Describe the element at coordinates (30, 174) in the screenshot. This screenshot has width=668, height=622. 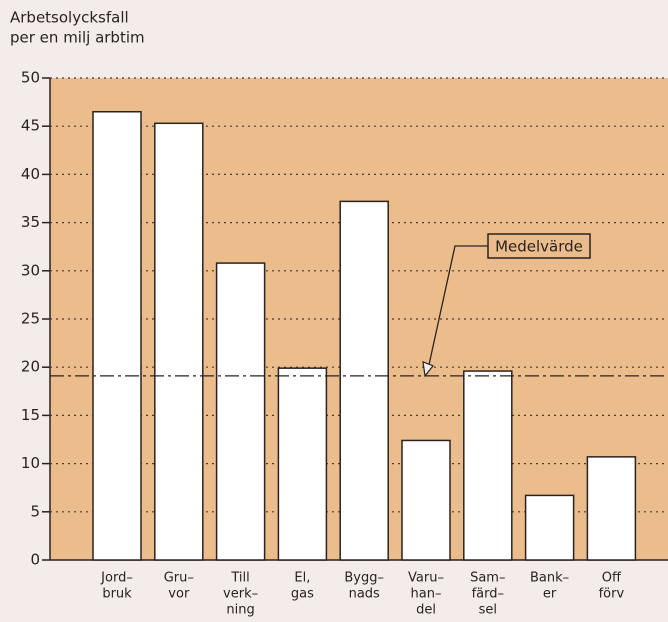
I see `y-tick-label: 40` at that location.